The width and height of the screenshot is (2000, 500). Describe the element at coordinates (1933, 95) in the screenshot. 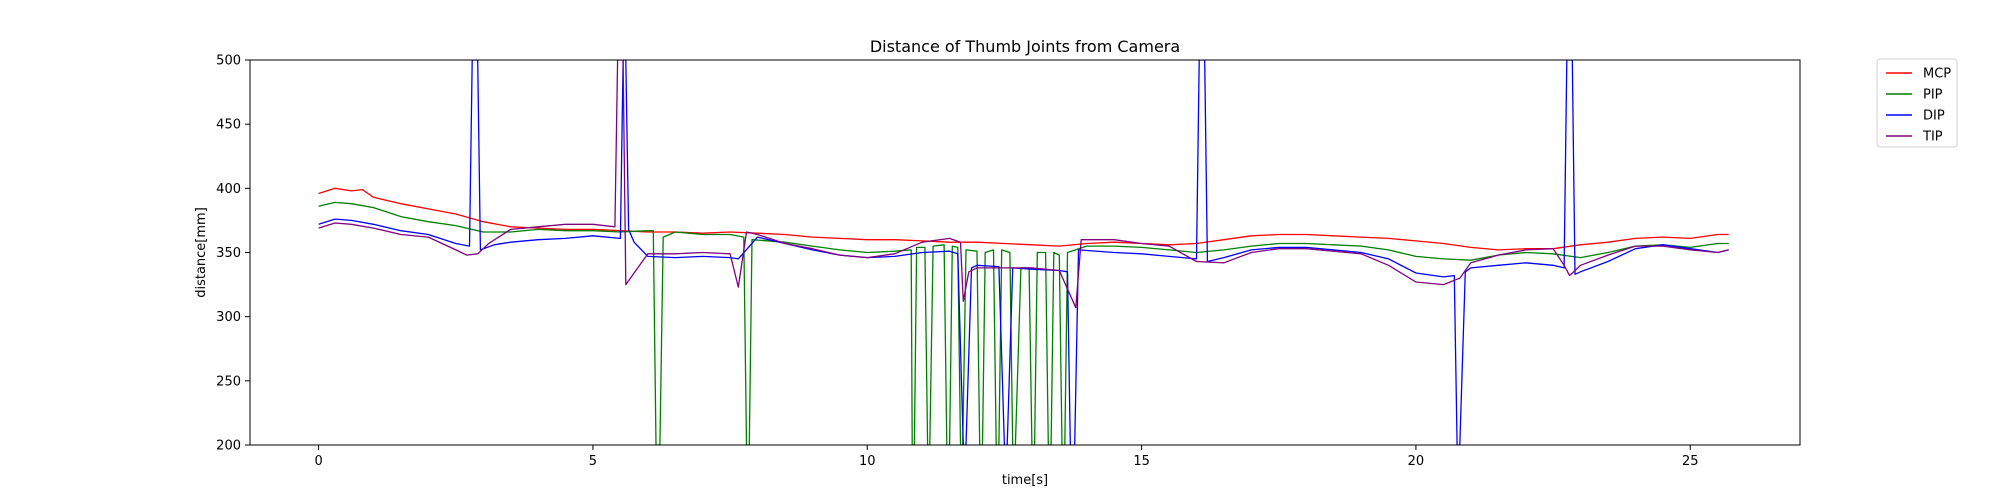

I see `legend-label-pip: PIP` at that location.